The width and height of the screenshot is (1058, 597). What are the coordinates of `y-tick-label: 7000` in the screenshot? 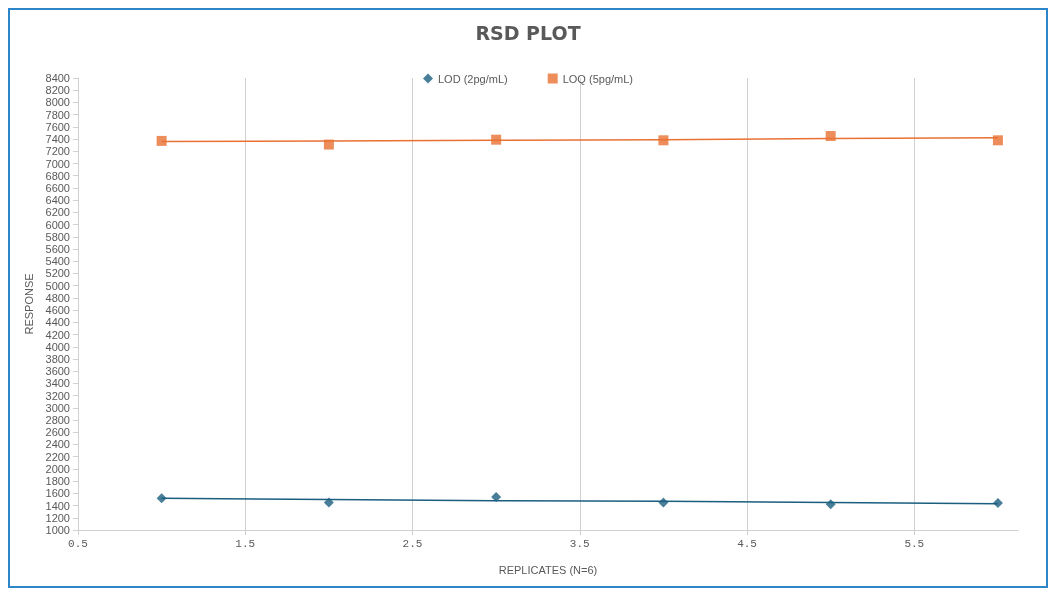 It's located at (57, 163).